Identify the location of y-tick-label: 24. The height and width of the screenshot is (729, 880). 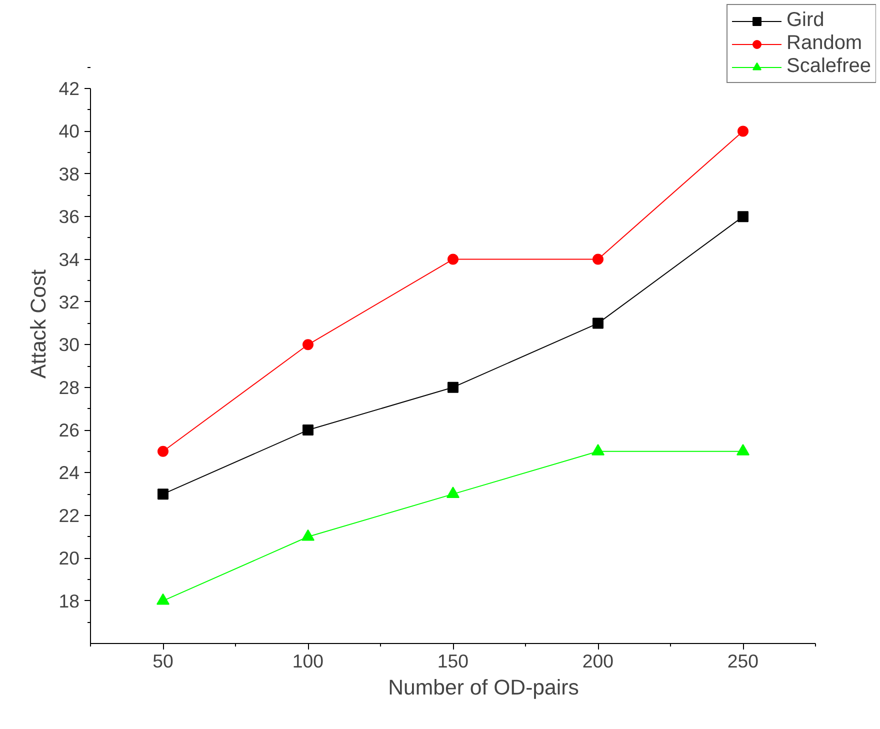
(69, 473).